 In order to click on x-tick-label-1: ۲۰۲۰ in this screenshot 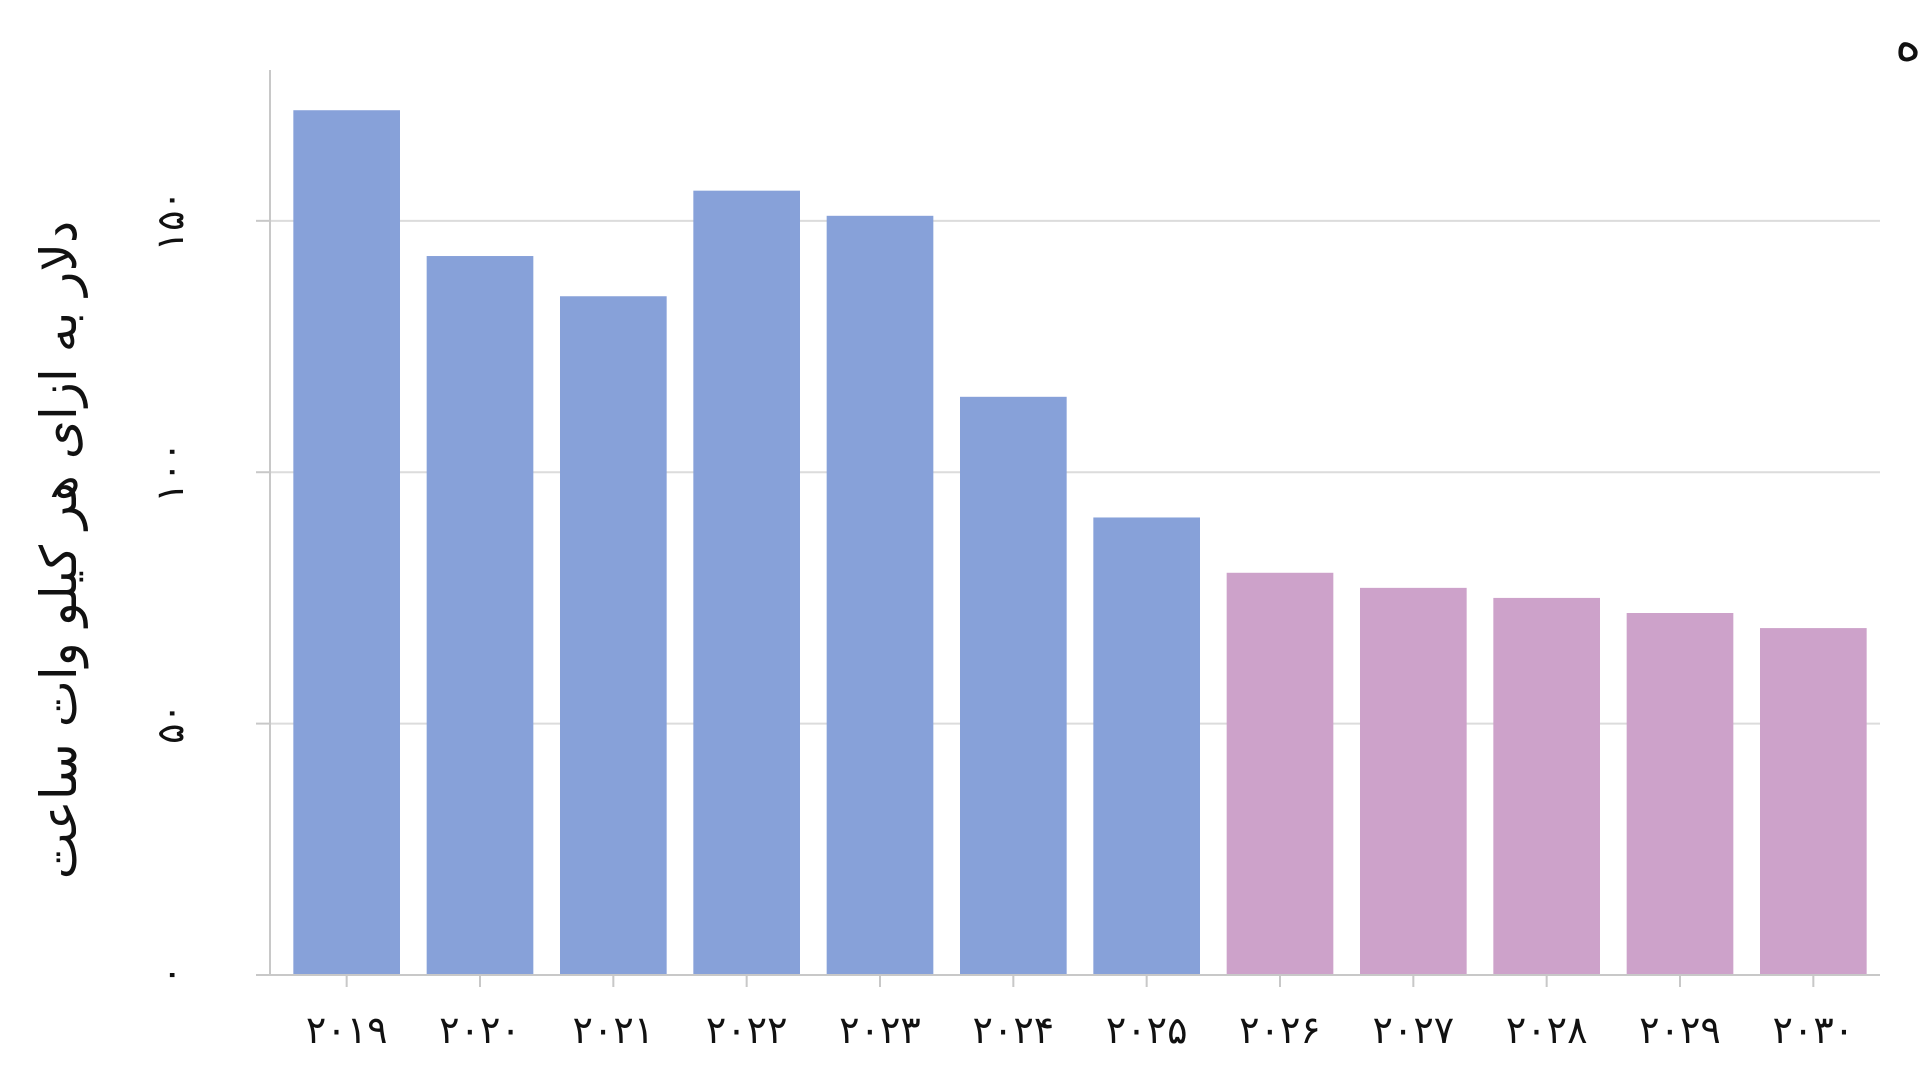, I will do `click(480, 1030)`.